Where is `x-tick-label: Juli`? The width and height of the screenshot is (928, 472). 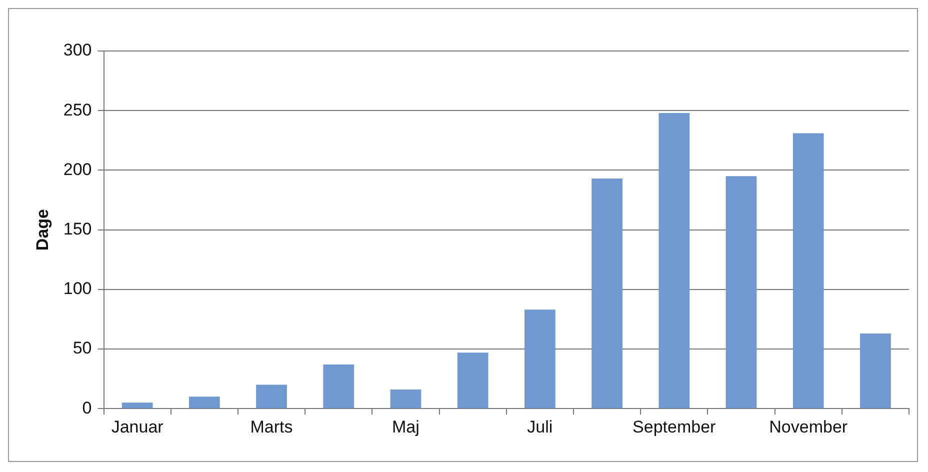
x-tick-label: Juli is located at coordinates (540, 426).